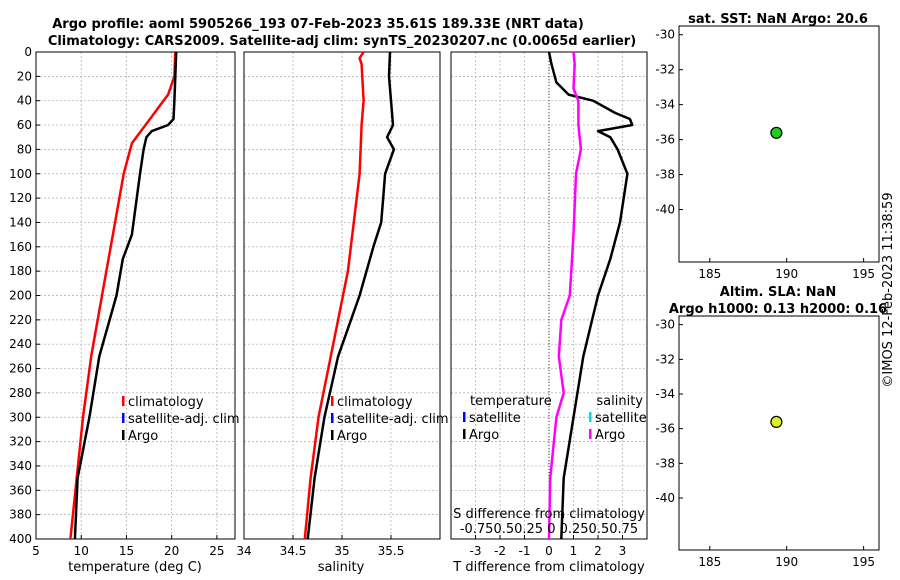 The height and width of the screenshot is (580, 900). I want to click on temperature-xlabel: temperature (deg C), so click(135, 567).